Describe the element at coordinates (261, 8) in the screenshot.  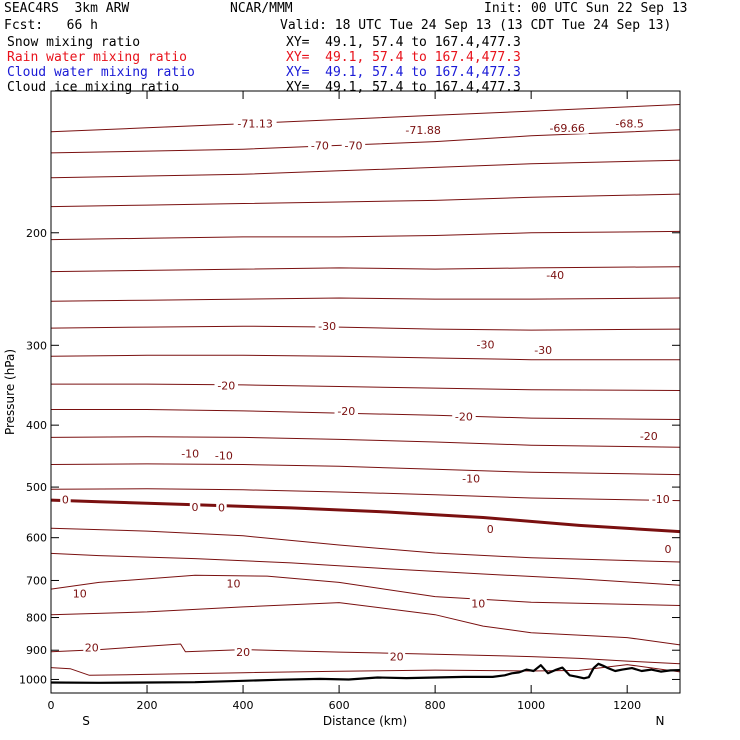
I see `organization-label: NCAR/MMM` at that location.